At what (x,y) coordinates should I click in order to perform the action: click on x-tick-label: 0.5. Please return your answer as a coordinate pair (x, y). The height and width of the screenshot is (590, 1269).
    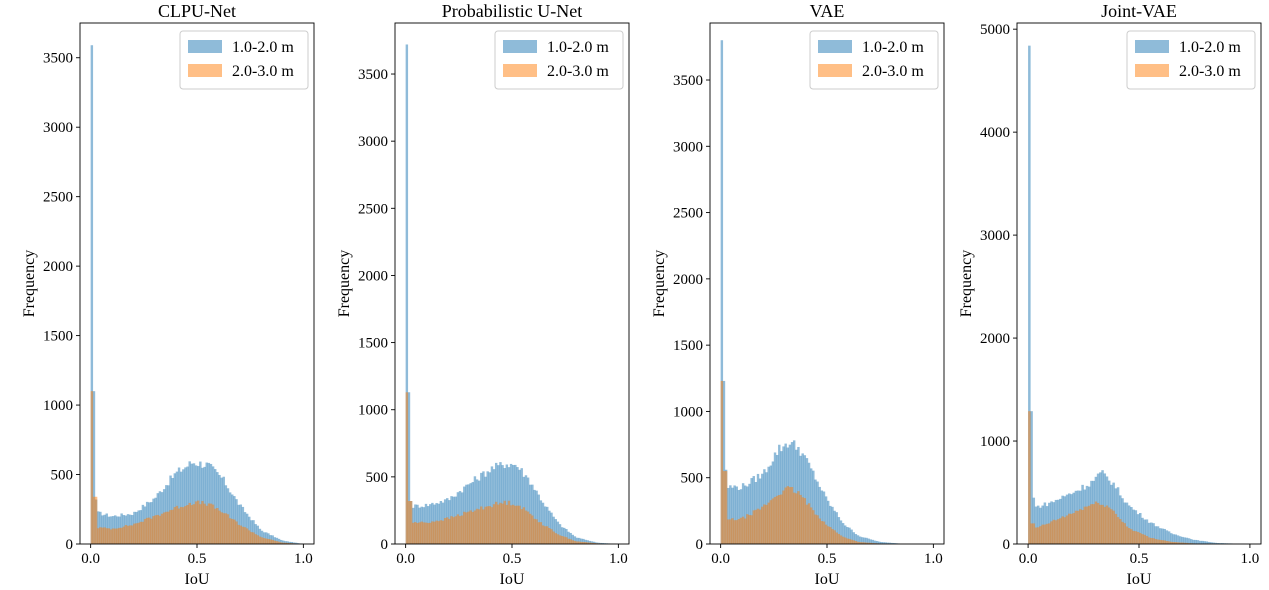
    Looking at the image, I should click on (1139, 559).